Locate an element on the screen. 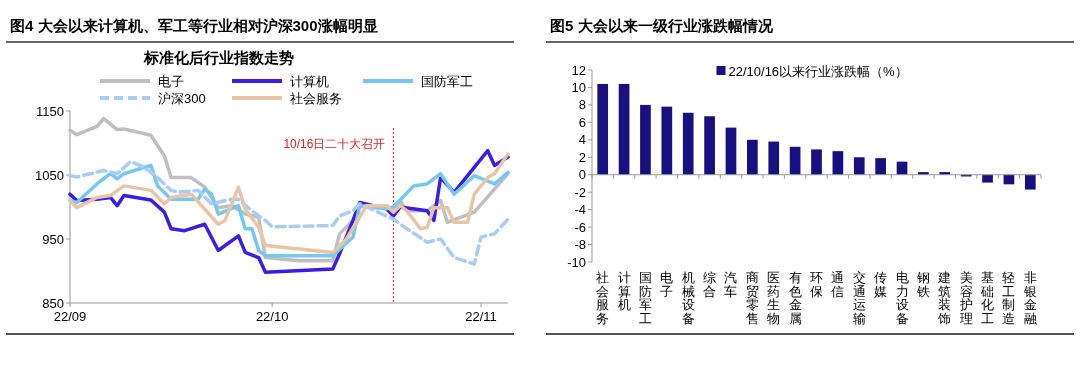  x-tick-label: 计算机 is located at coordinates (624, 291).